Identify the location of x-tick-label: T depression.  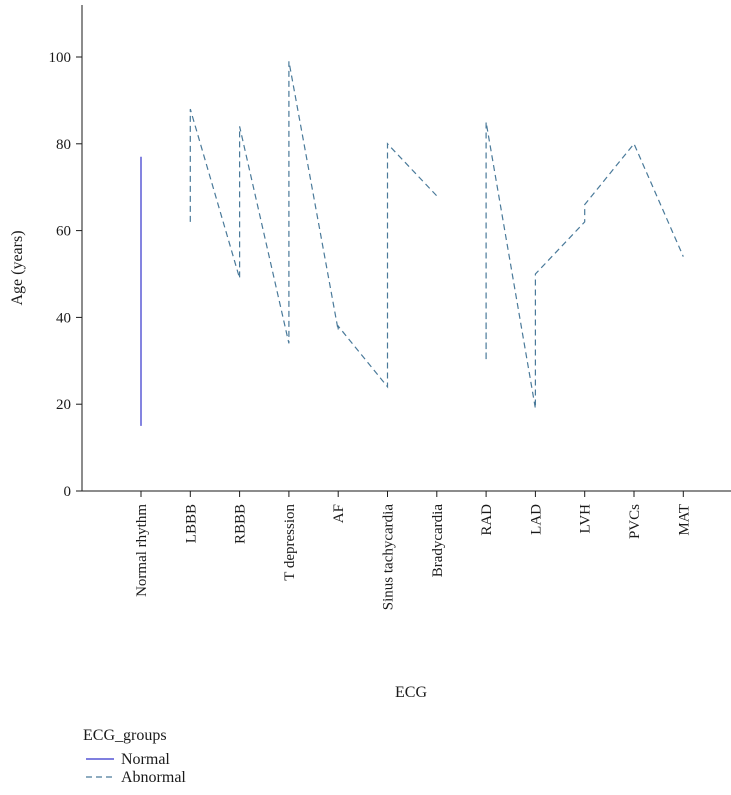
(290, 542).